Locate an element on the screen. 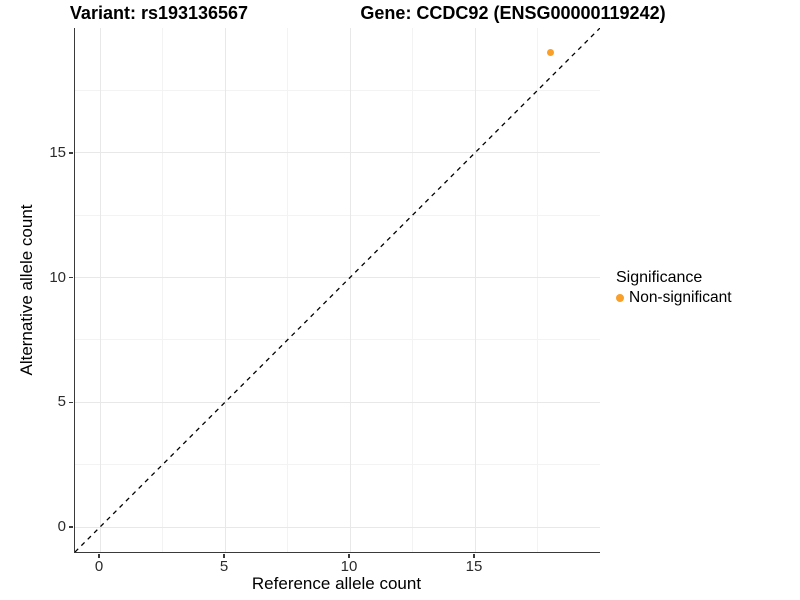 The image size is (800, 600). data-point is located at coordinates (550, 53).